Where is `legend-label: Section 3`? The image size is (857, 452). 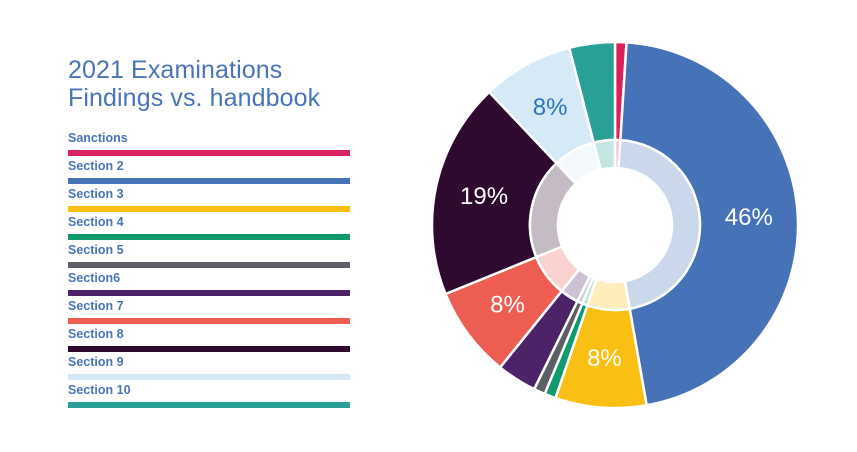 legend-label: Section 3 is located at coordinates (96, 194).